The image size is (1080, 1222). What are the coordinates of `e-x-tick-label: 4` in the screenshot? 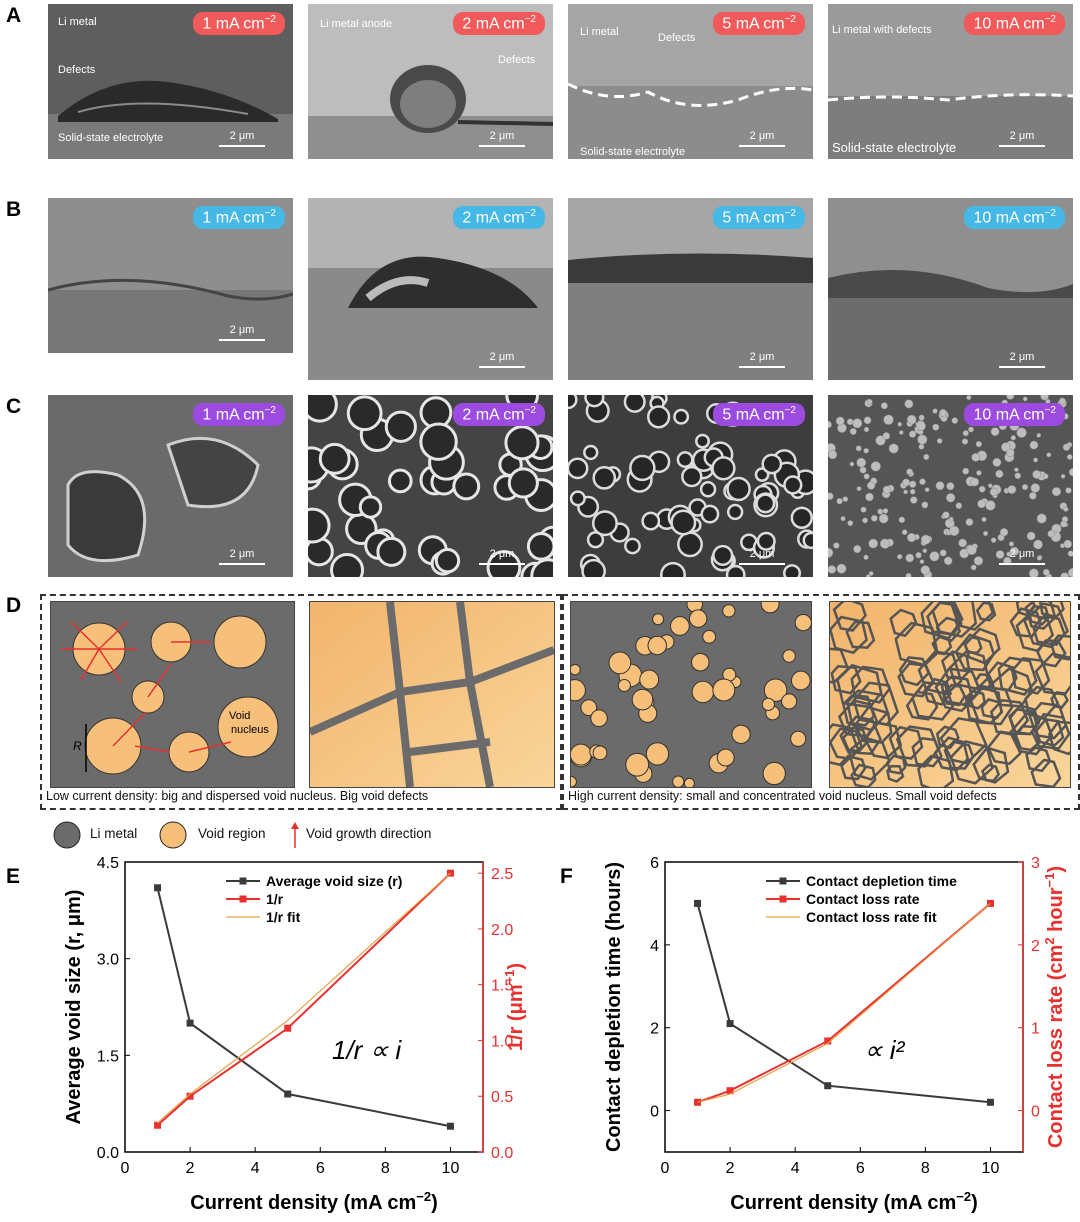 It's located at (255, 1168).